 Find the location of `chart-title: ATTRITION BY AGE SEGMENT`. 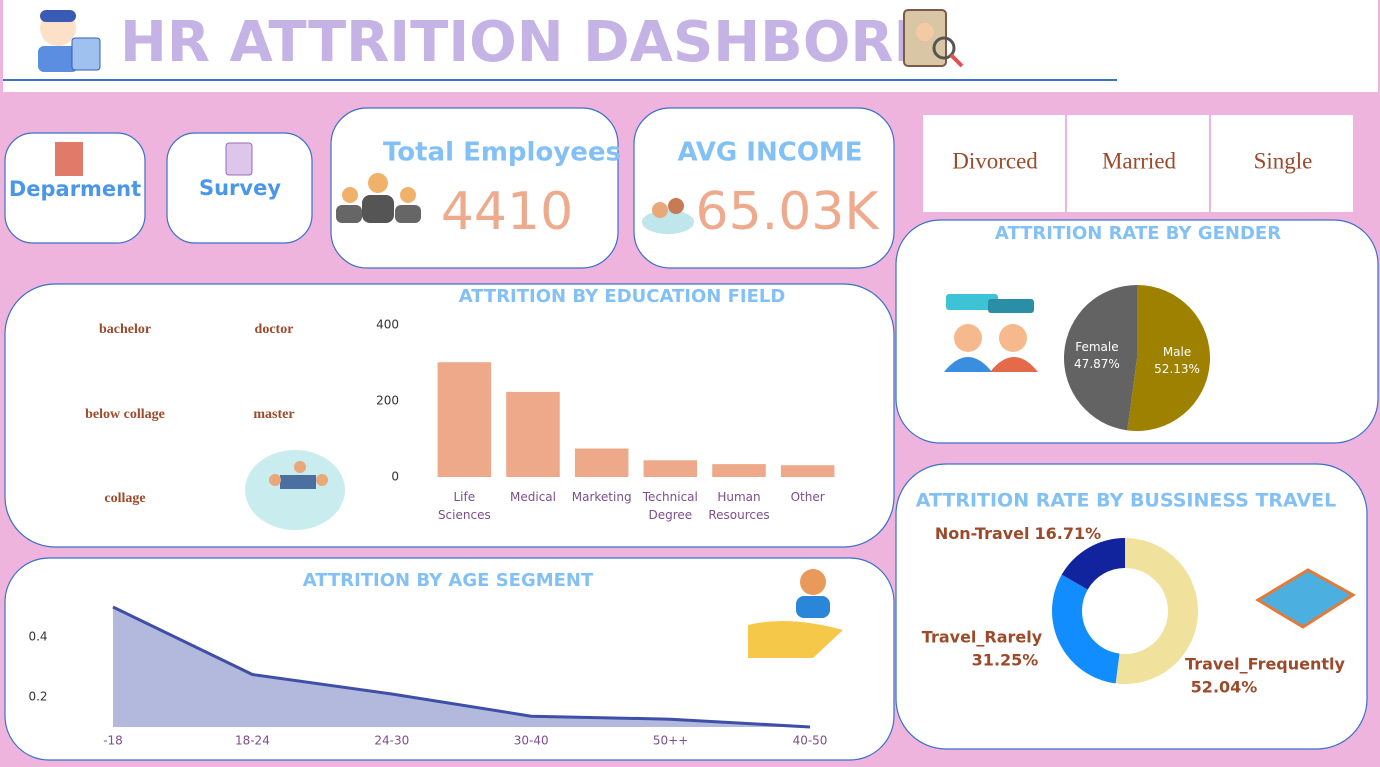

chart-title: ATTRITION BY AGE SEGMENT is located at coordinates (448, 580).